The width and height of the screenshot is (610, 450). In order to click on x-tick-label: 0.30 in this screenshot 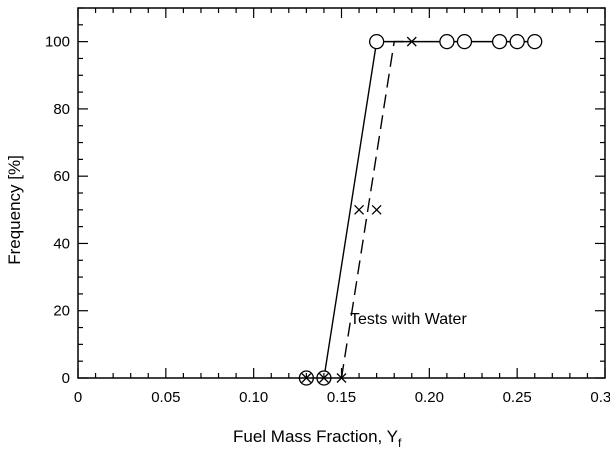, I will do `click(600, 397)`.